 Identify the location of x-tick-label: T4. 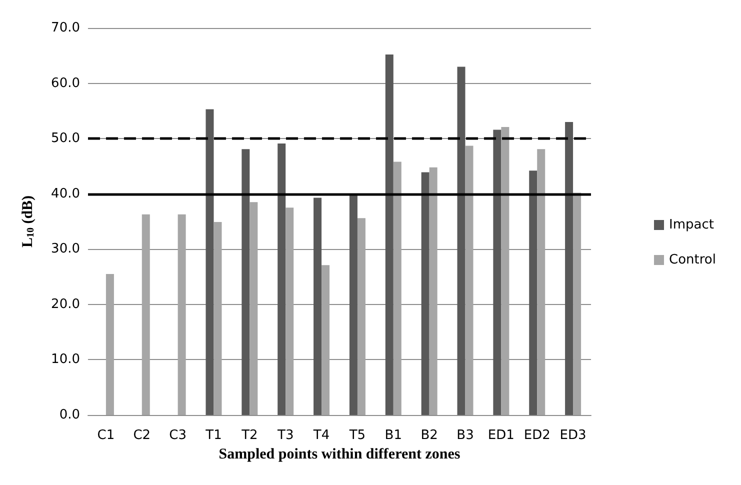
(321, 435).